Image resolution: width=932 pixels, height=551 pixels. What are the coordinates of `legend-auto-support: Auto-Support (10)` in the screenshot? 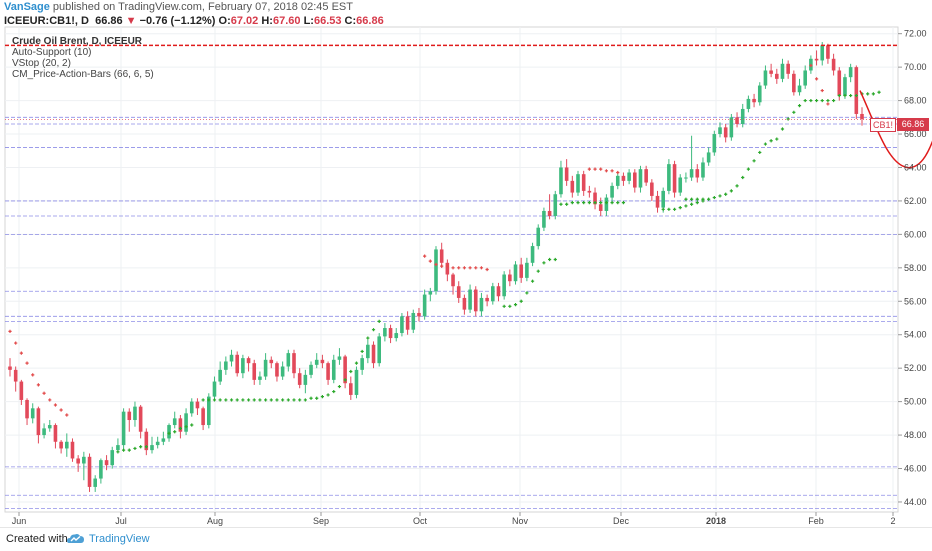 It's located at (52, 52).